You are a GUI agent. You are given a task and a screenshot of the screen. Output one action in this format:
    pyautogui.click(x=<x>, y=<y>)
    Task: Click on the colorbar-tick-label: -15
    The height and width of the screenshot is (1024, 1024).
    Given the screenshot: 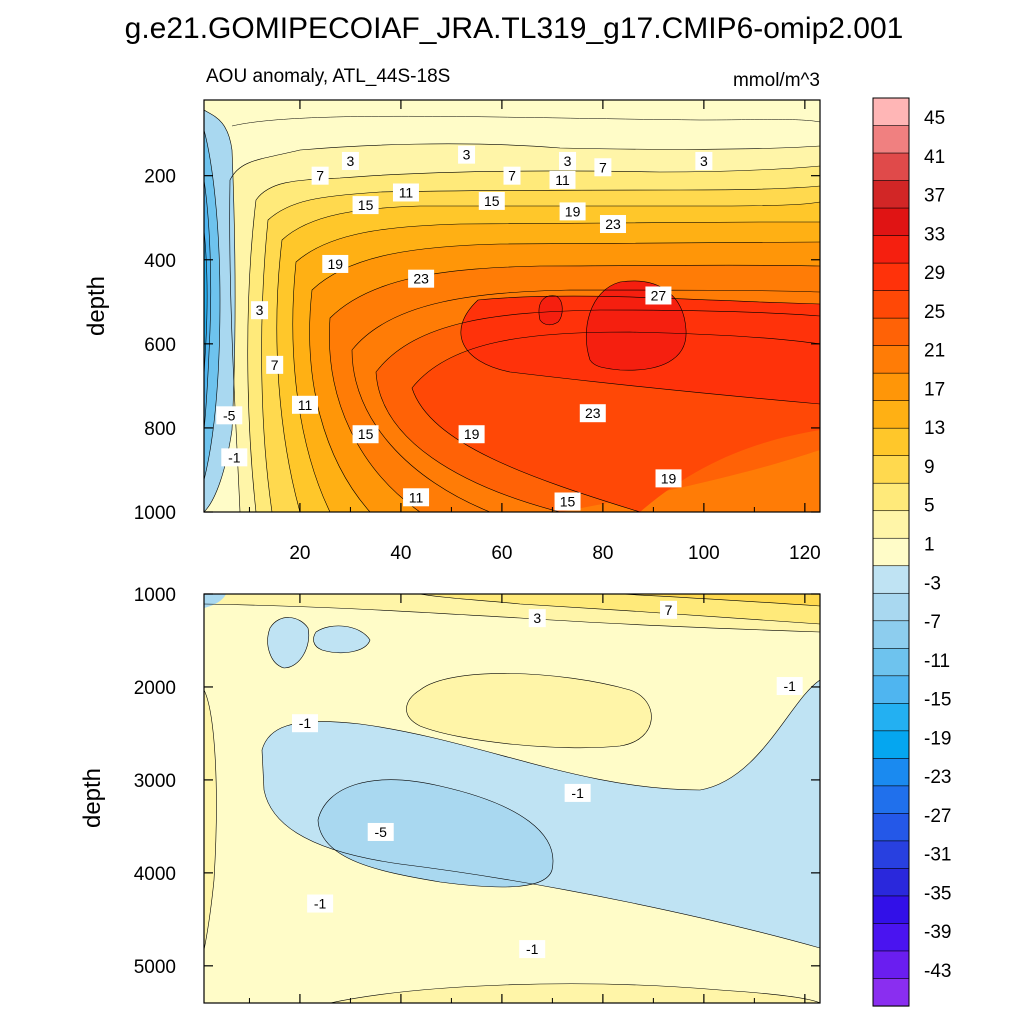 What is the action you would take?
    pyautogui.click(x=937, y=700)
    